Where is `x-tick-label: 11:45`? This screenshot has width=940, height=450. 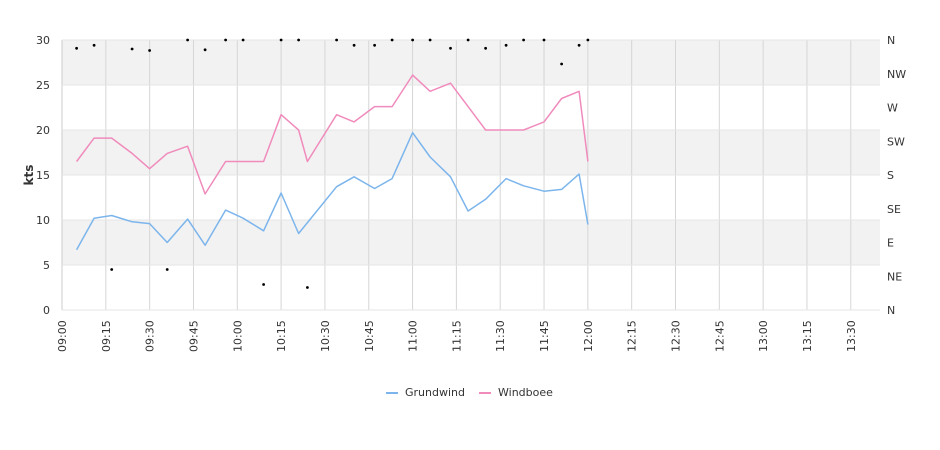 x-tick-label: 11:45 is located at coordinates (544, 336).